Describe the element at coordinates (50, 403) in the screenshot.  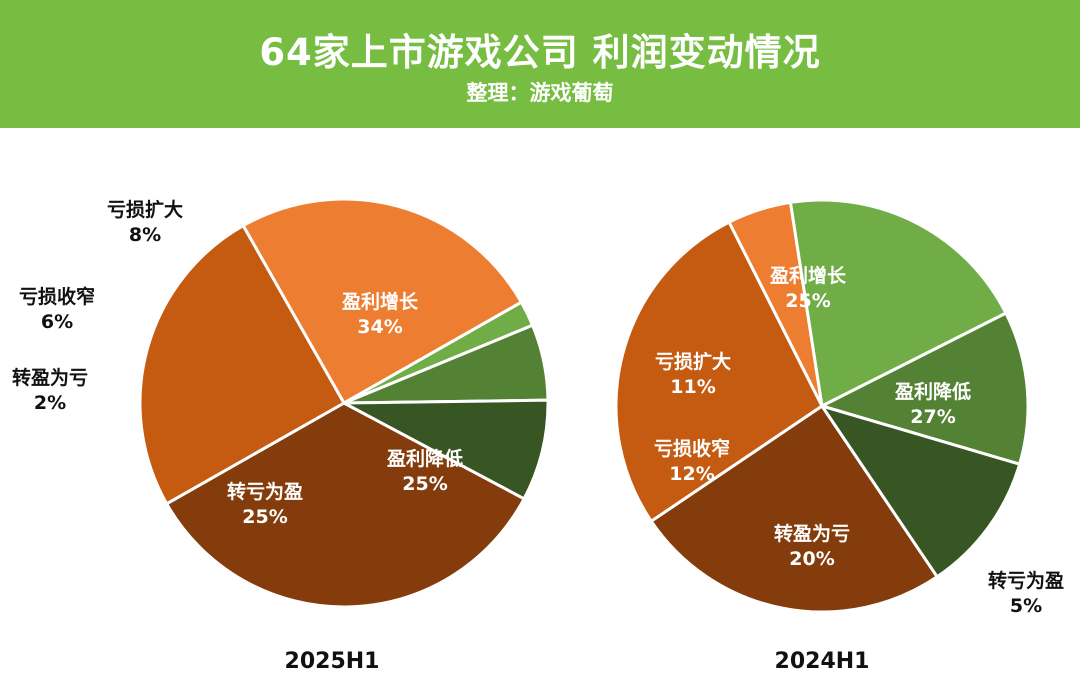
I see `slice-转盈为亏-value-label: 2%` at that location.